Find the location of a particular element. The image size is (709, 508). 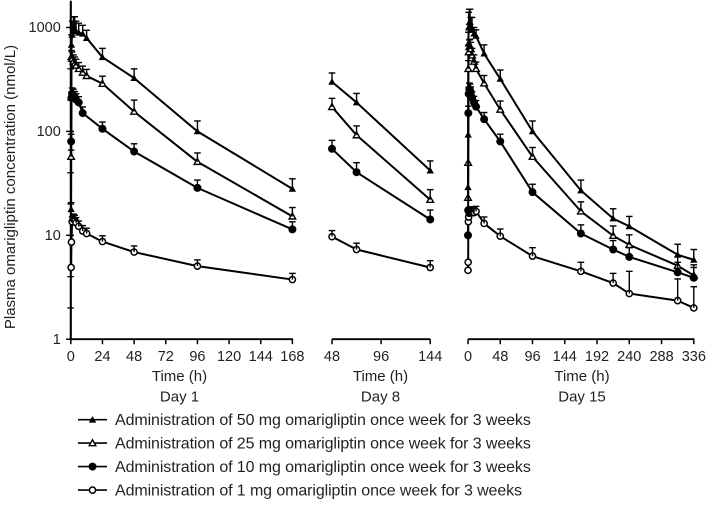

svg-text: 240 is located at coordinates (629, 357).